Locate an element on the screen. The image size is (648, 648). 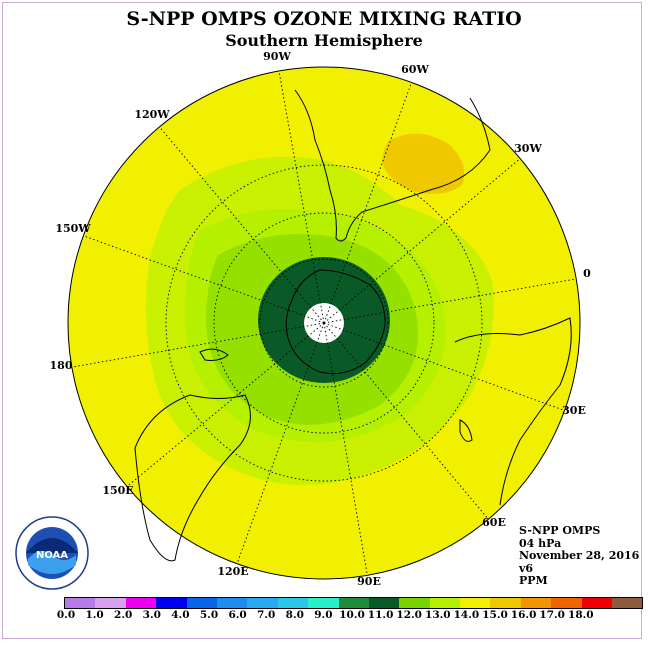
madagascar-coast is located at coordinates (466, 430).